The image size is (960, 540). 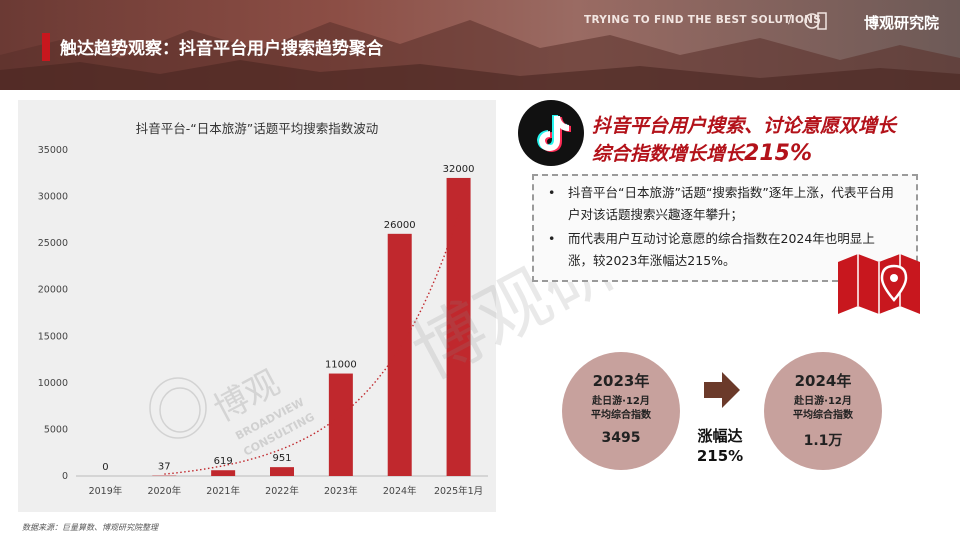 I want to click on headline: 抖音平台用户搜索、讨论意愿双增长 综合指数增长增长215%, so click(x=744, y=140).